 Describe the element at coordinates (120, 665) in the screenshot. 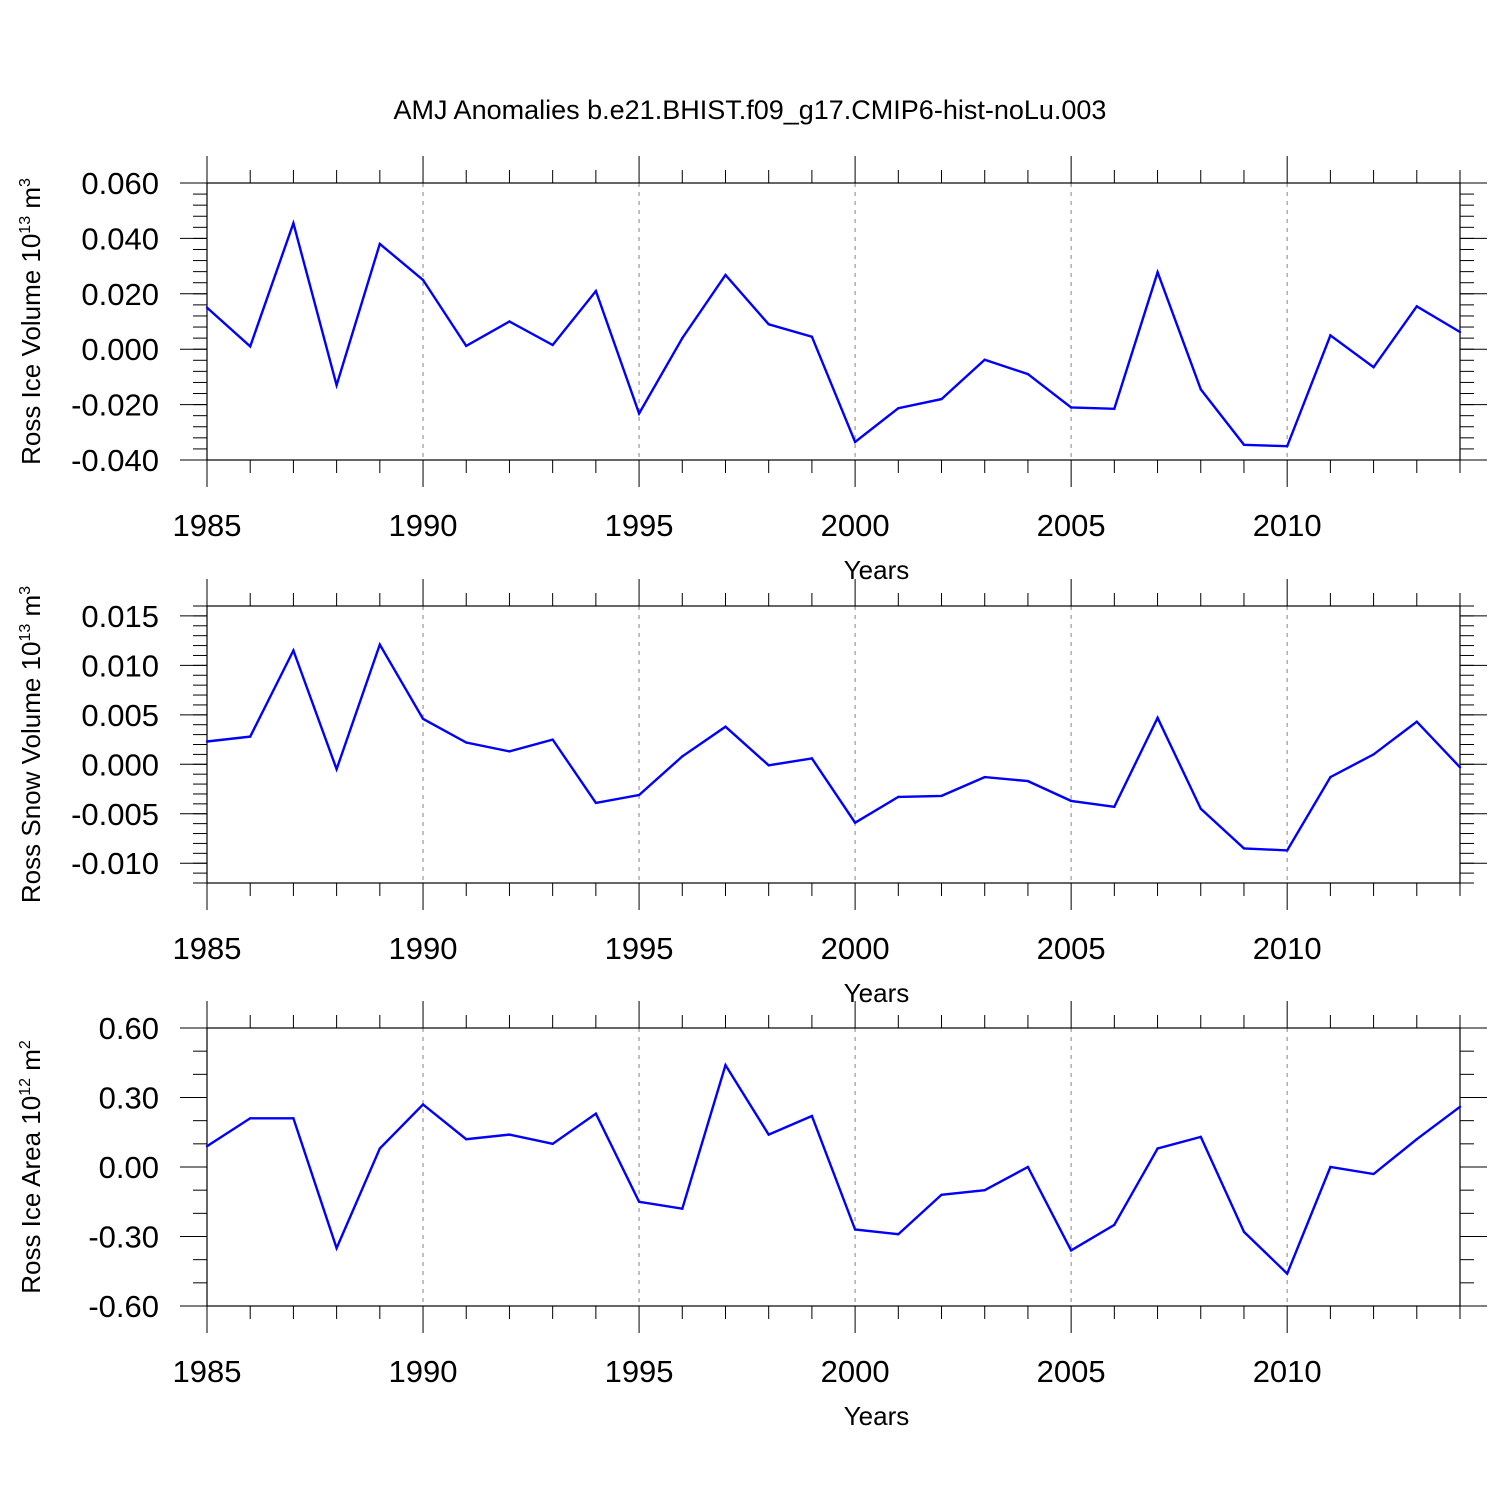

I see `y-tick-label: 0.010` at that location.